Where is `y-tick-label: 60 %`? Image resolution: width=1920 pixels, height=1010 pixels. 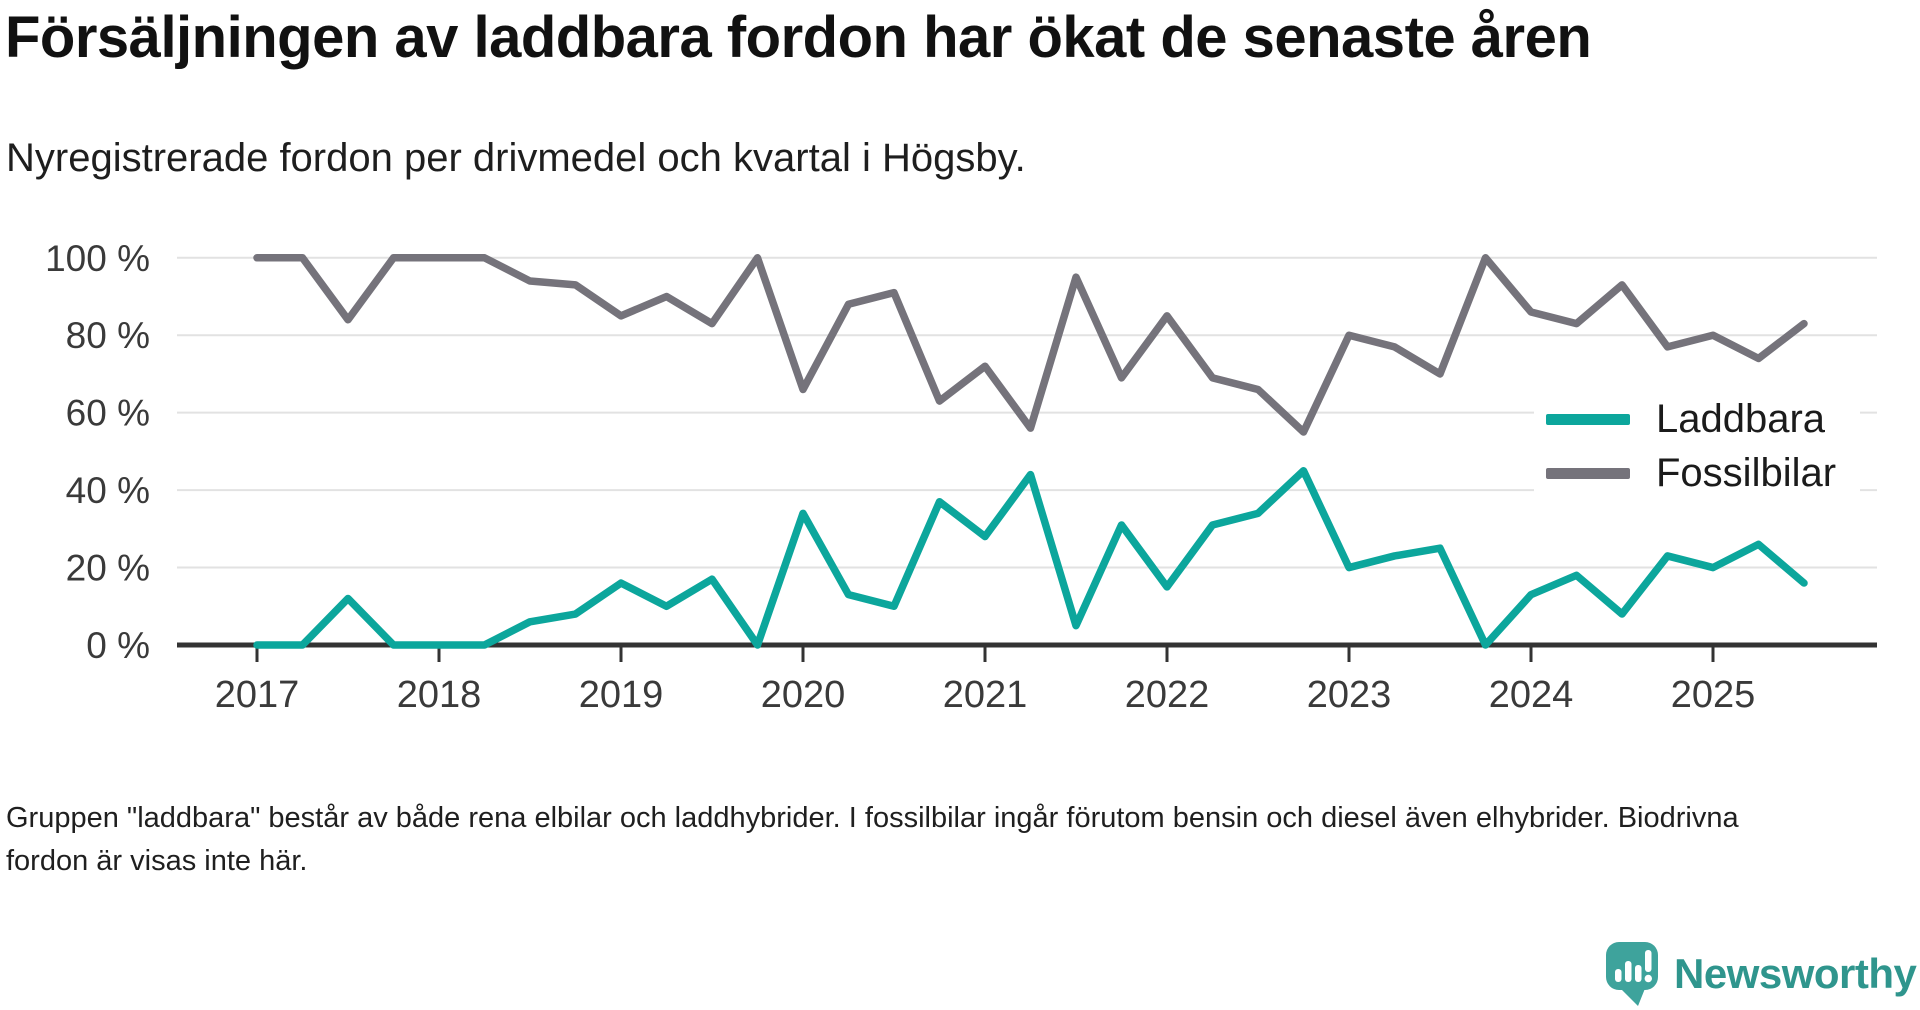 y-tick-label: 60 % is located at coordinates (108, 413).